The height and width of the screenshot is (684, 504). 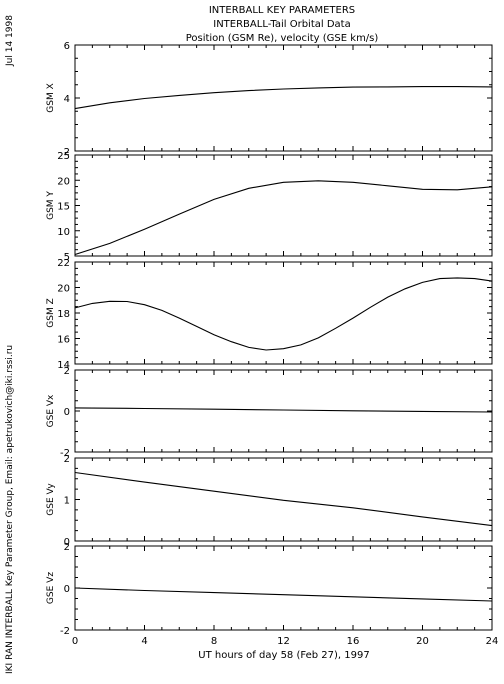 What do you see at coordinates (75, 641) in the screenshot?
I see `x-tick-label: 0` at bounding box center [75, 641].